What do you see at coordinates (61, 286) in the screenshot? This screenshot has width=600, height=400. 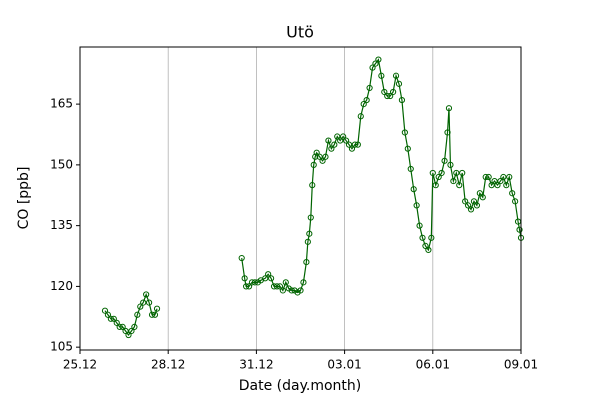 I see `y-tick-label: 120` at bounding box center [61, 286].